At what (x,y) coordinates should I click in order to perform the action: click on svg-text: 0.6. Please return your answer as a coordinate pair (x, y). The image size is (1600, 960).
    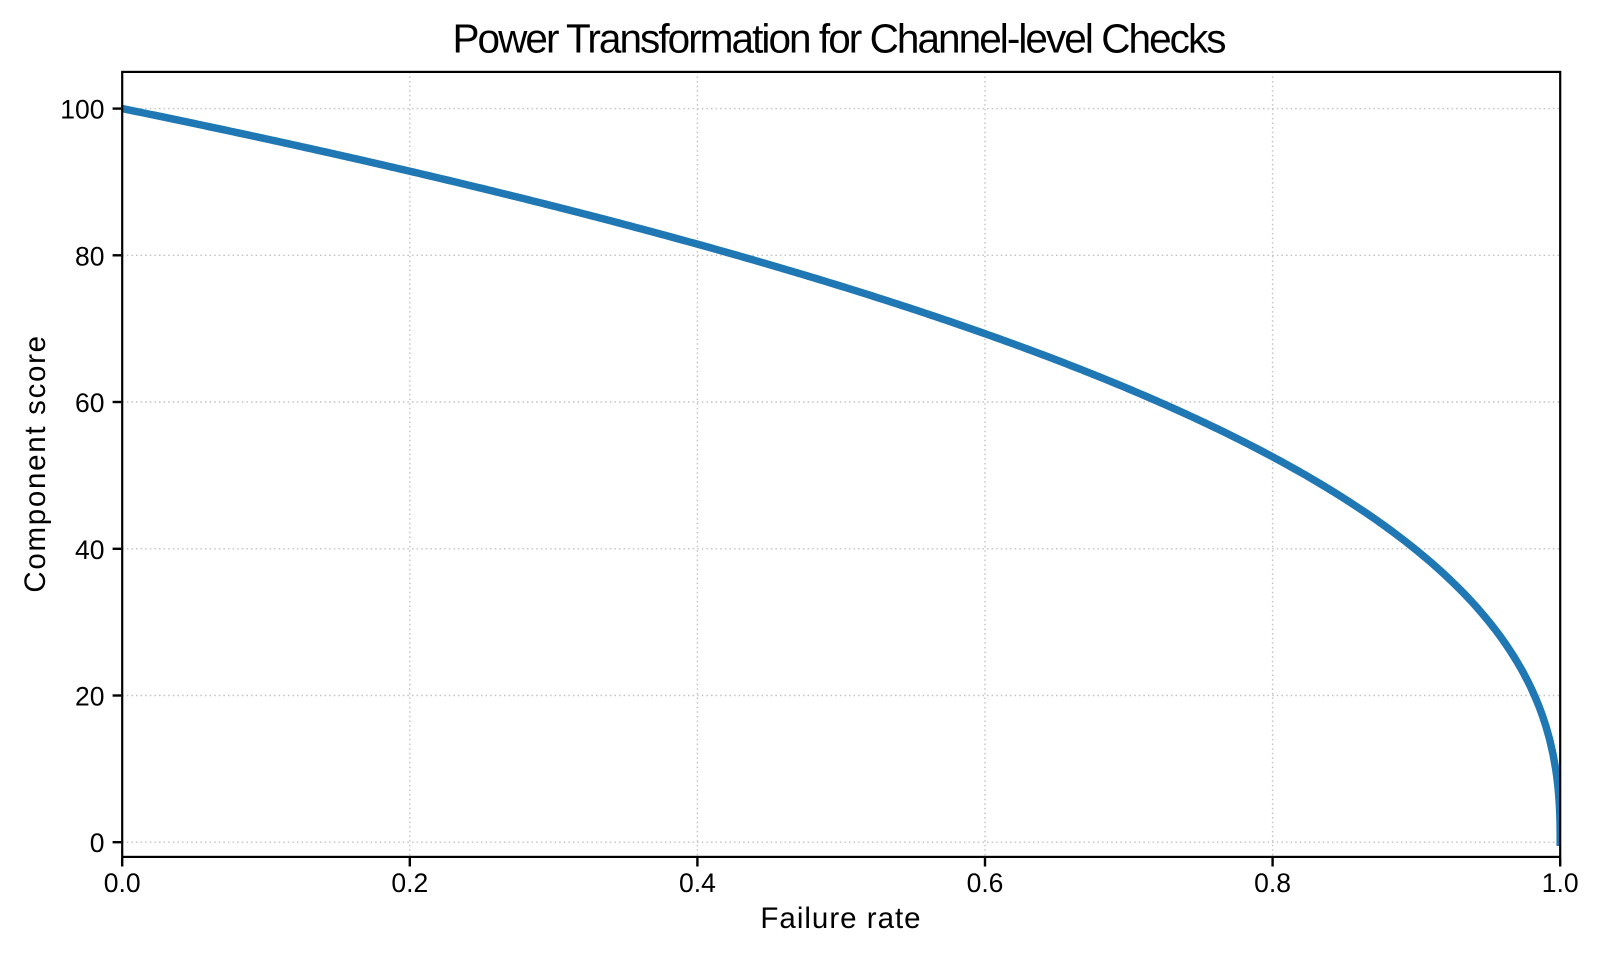
    Looking at the image, I should click on (985, 883).